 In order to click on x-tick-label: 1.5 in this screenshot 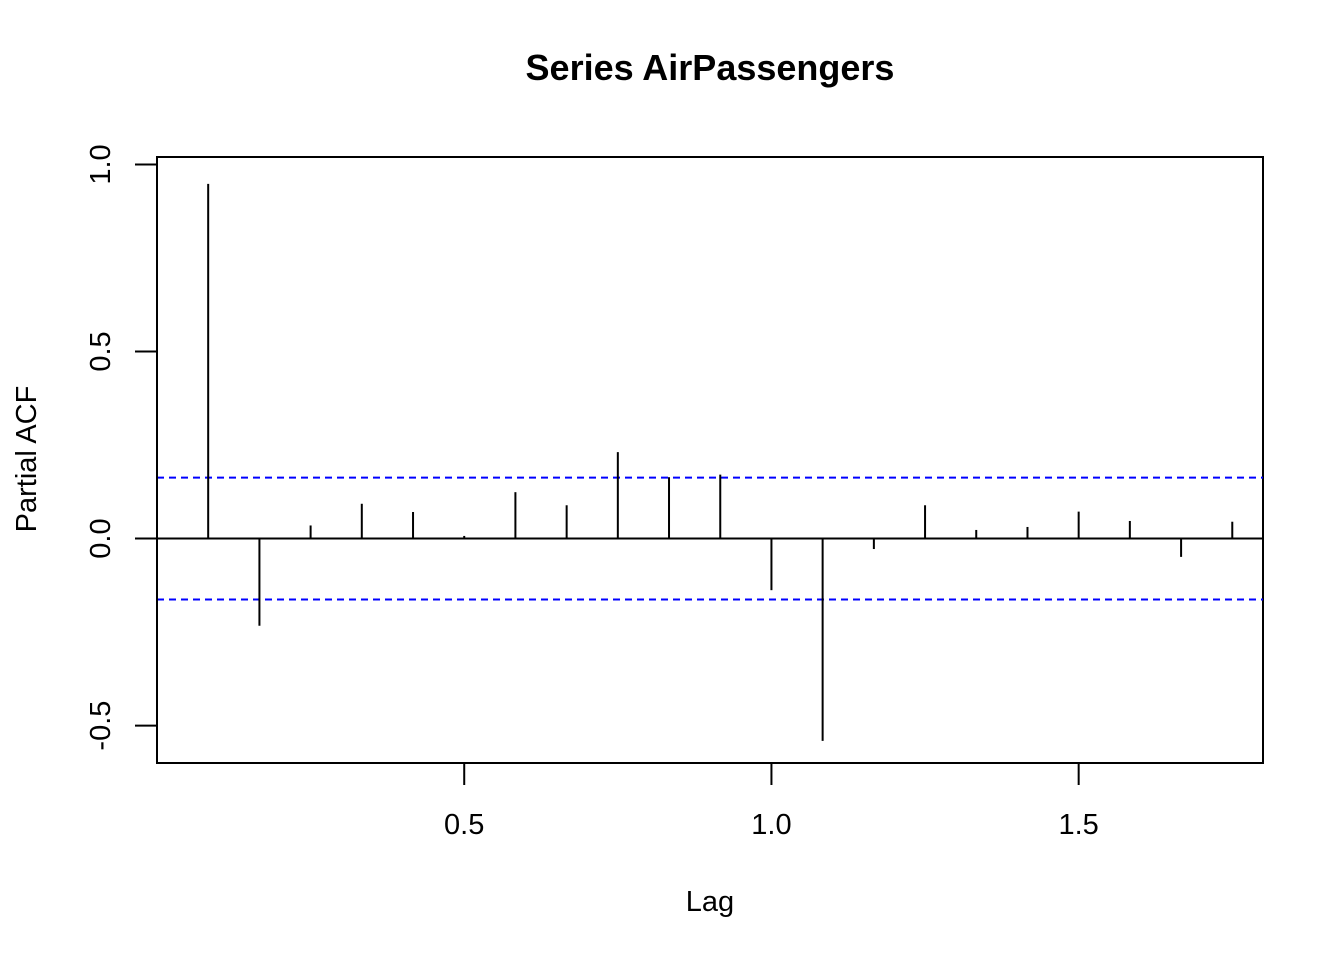, I will do `click(1079, 825)`.